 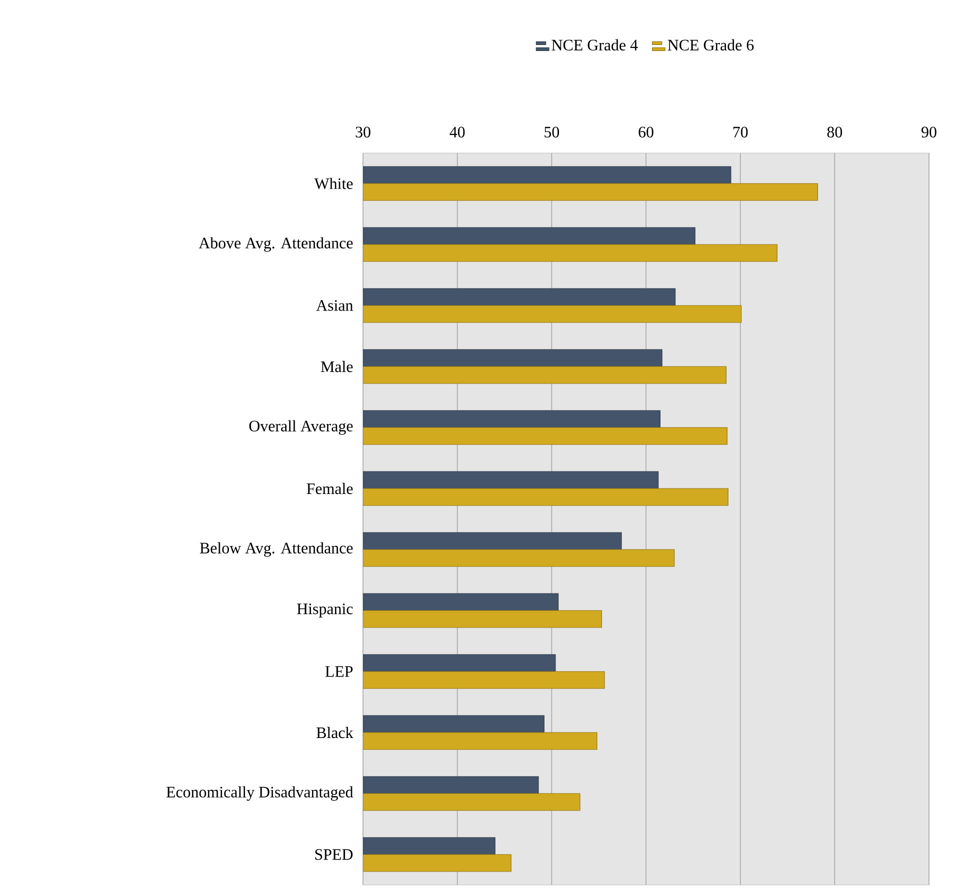 What do you see at coordinates (740, 132) in the screenshot?
I see `x-tick-label: 70` at bounding box center [740, 132].